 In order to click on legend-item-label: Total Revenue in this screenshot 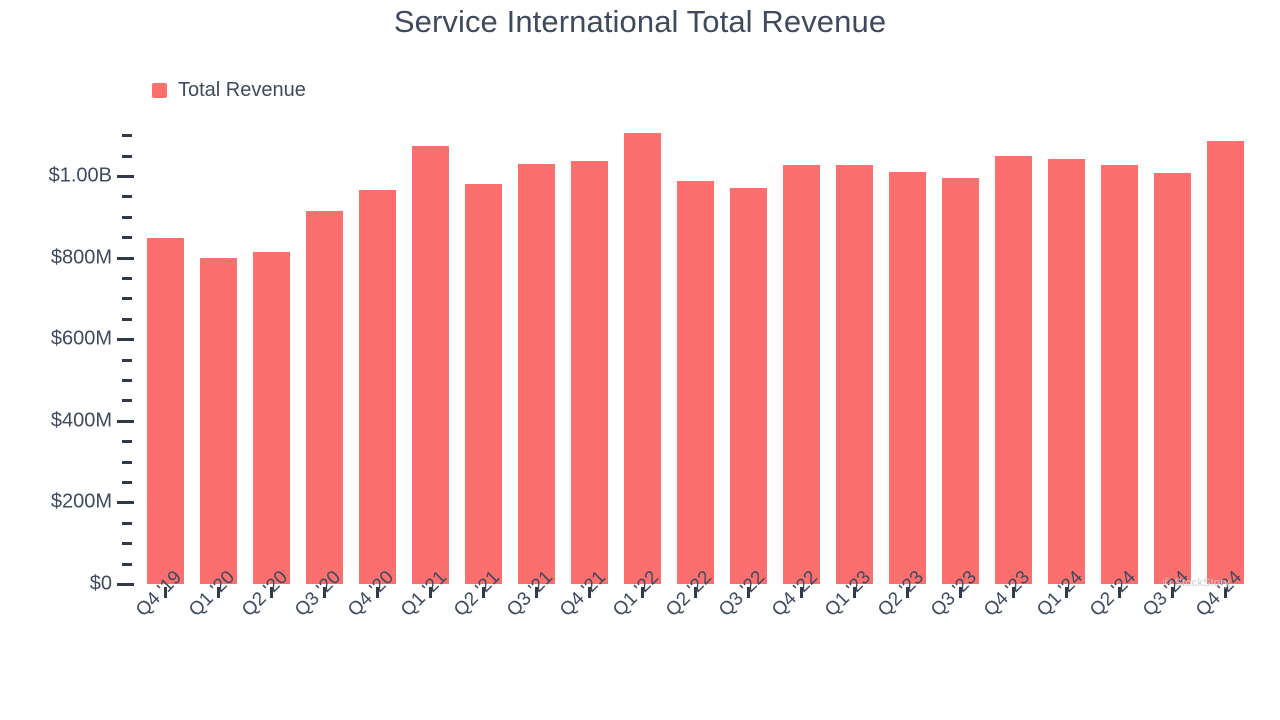, I will do `click(242, 90)`.